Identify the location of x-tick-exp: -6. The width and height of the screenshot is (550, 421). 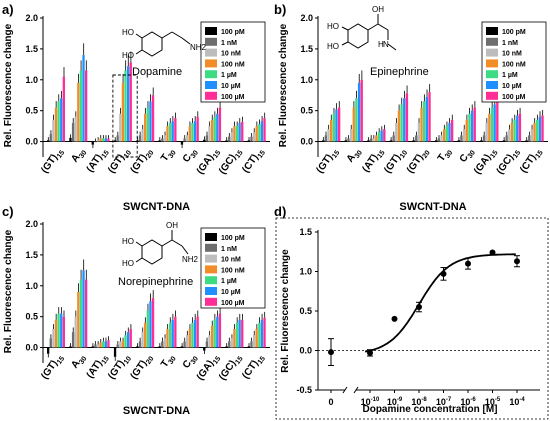
(473, 400).